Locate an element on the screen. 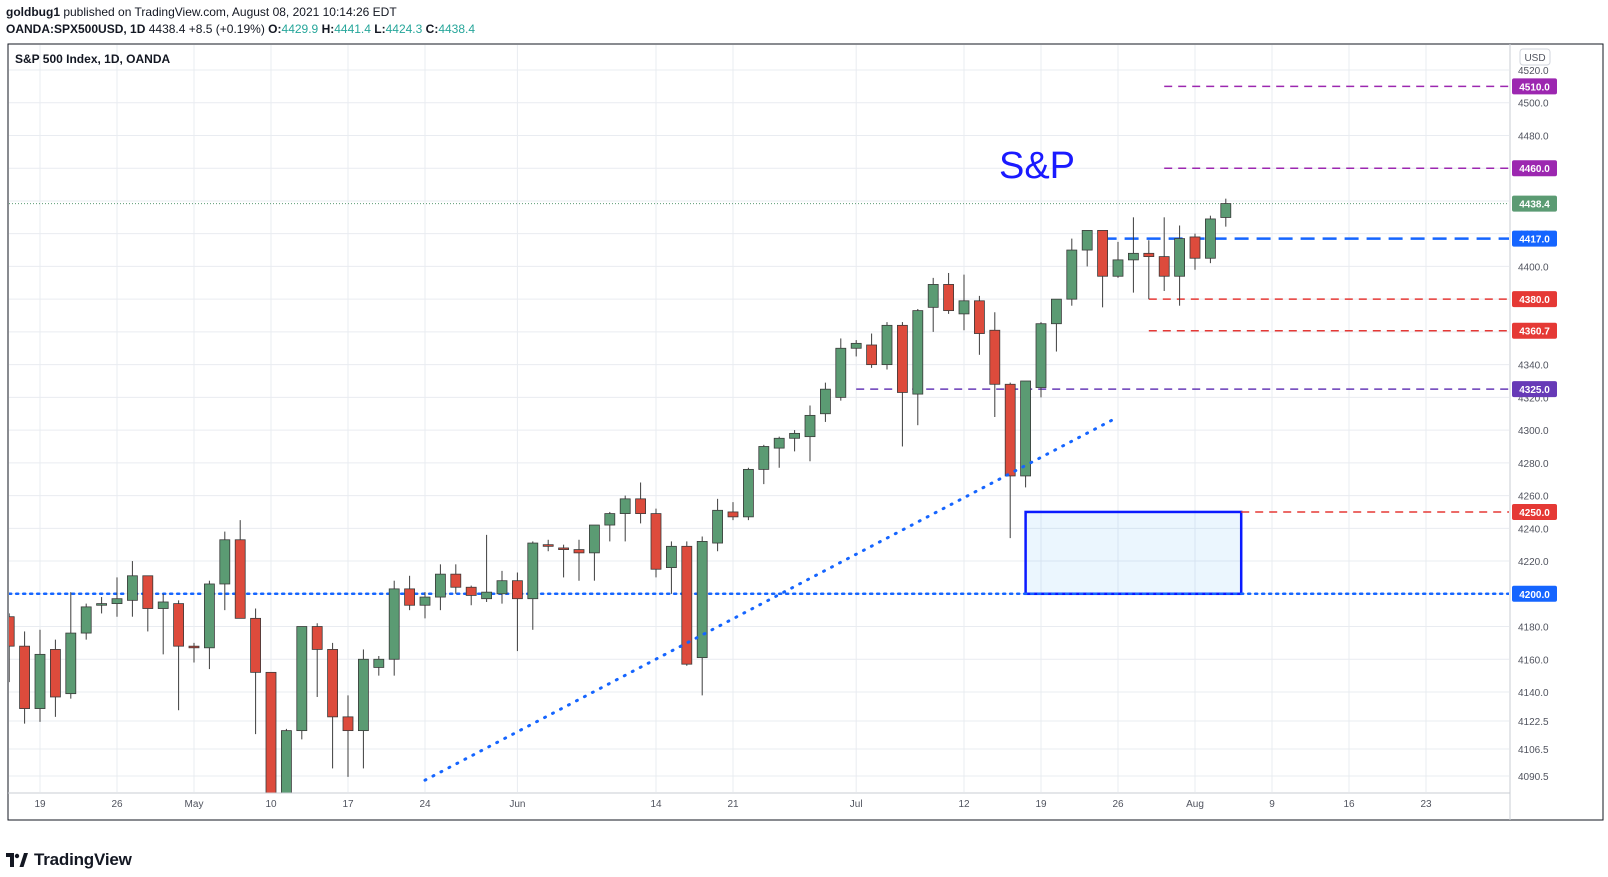 The image size is (1608, 877). demand-zone is located at coordinates (1133, 553).